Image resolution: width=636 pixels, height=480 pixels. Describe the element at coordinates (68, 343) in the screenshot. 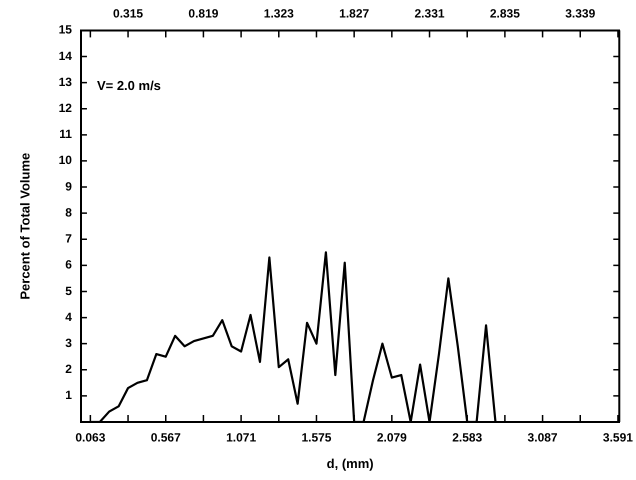

I see `y-tick-label: 3` at that location.